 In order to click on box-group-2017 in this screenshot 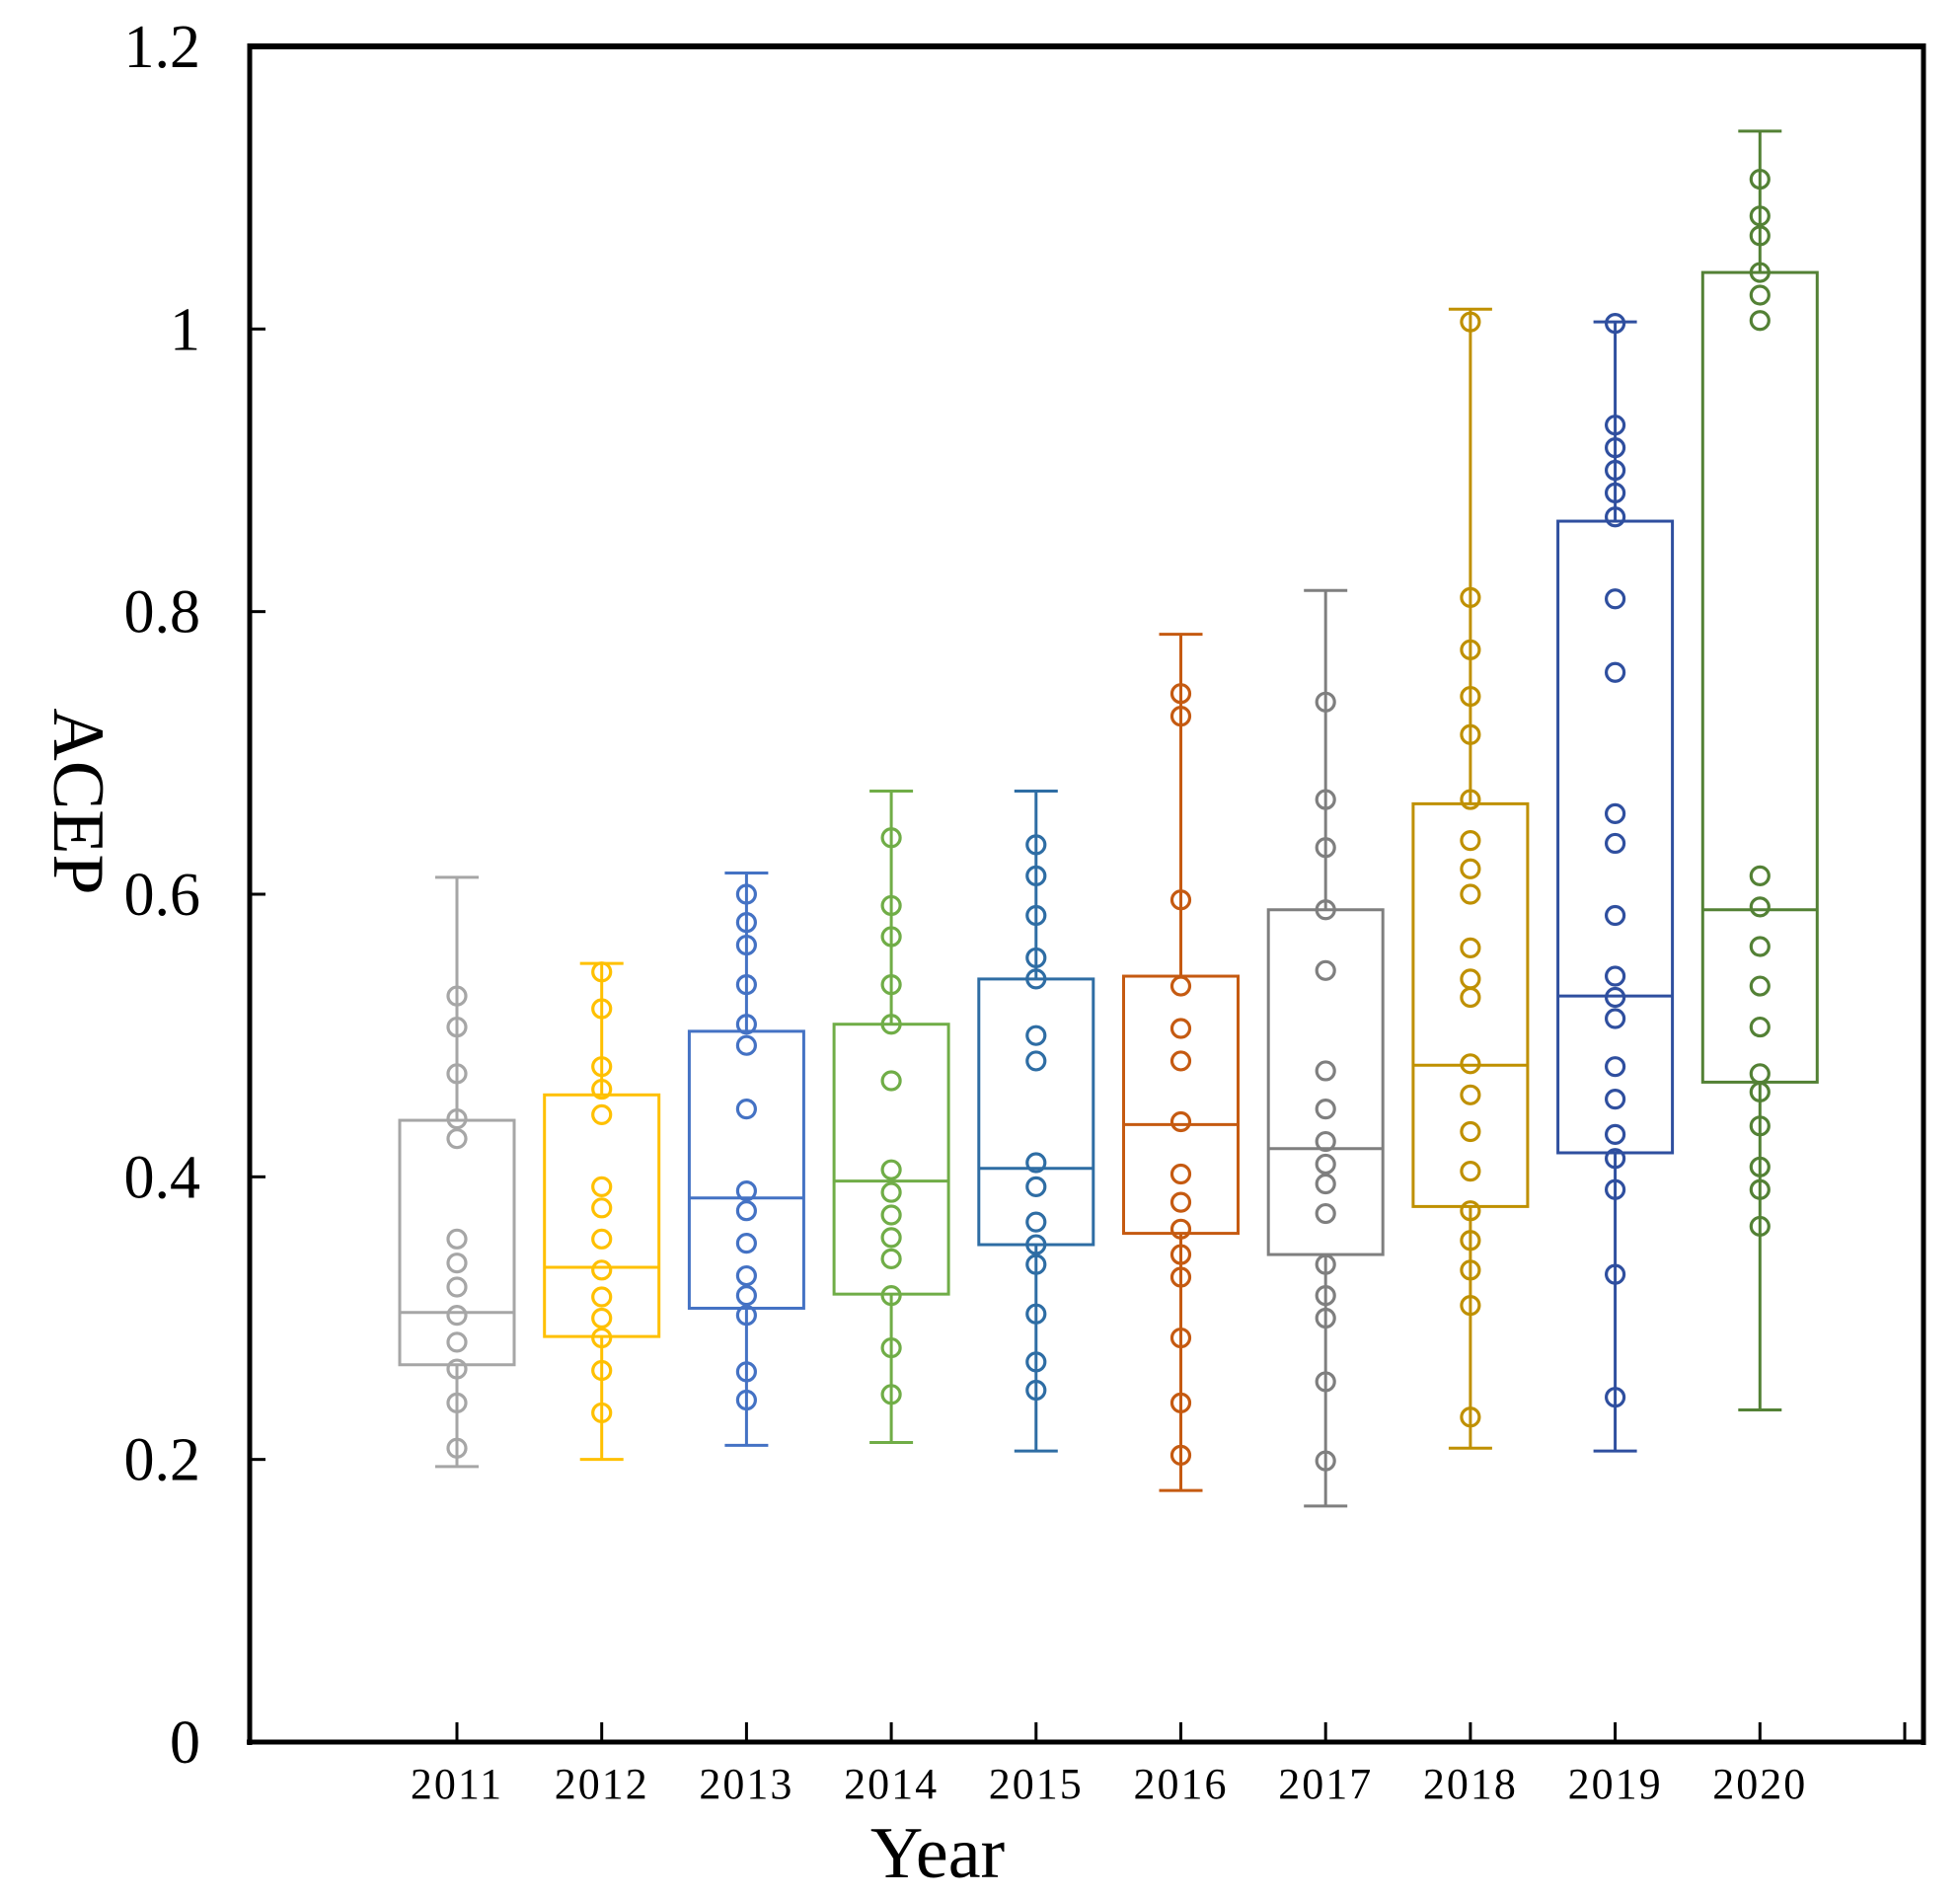, I will do `click(1325, 1048)`.